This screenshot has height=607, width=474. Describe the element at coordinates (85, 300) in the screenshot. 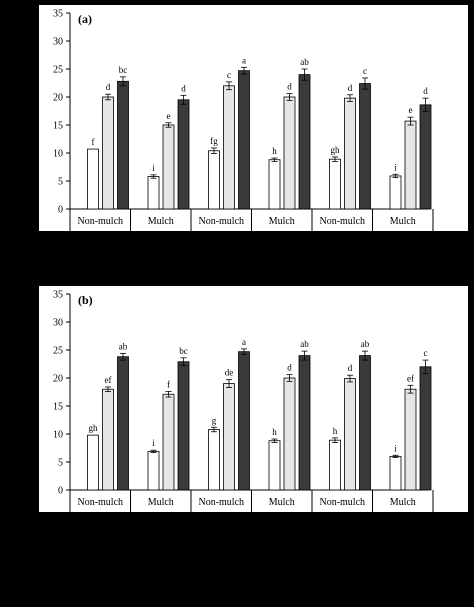

I see `panel-label: (b)` at that location.